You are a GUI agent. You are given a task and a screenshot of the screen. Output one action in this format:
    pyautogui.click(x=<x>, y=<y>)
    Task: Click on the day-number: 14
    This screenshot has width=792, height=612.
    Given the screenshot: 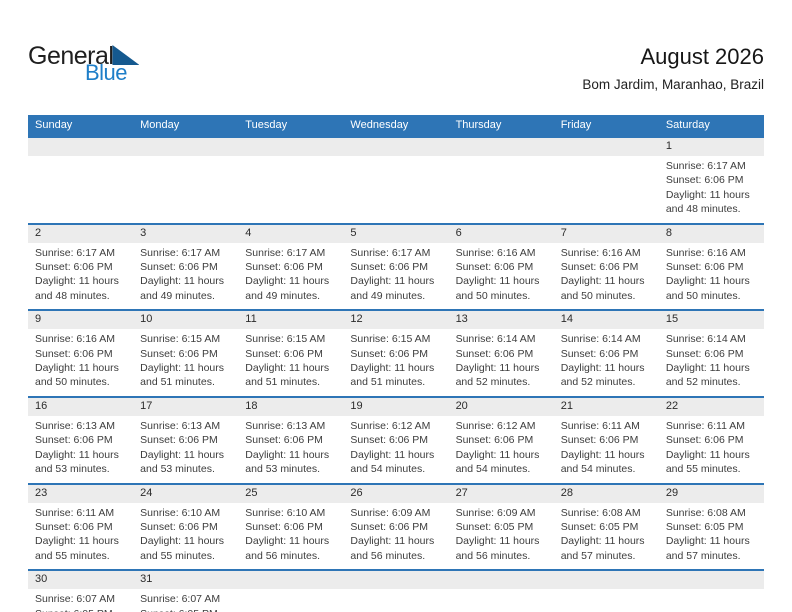 What is the action you would take?
    pyautogui.click(x=606, y=320)
    